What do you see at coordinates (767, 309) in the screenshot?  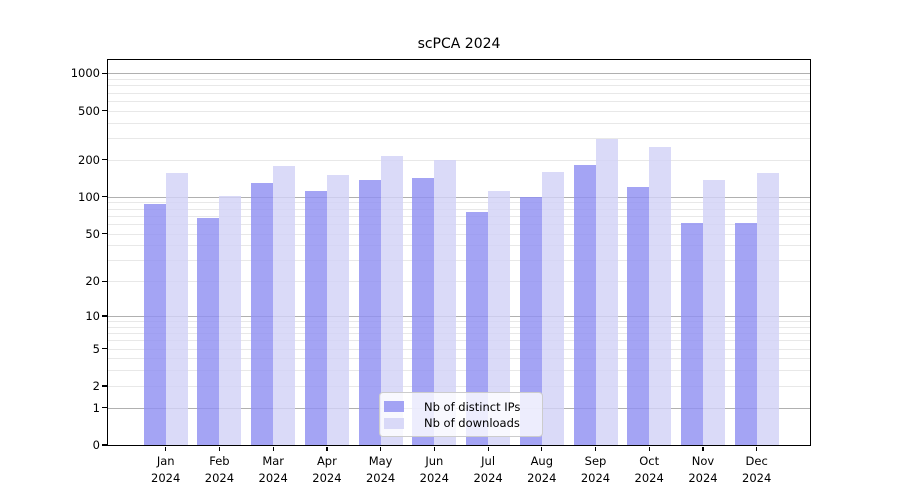 I see `bar-nb-of-downloads-dec` at bounding box center [767, 309].